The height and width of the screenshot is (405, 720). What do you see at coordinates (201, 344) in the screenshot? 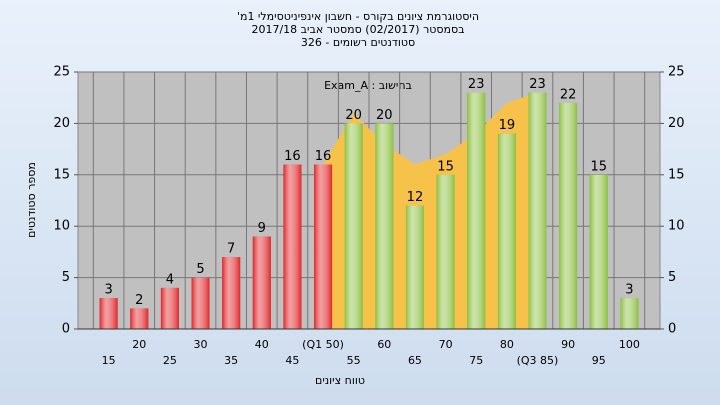
I see `x-tick-label: 30` at bounding box center [201, 344].